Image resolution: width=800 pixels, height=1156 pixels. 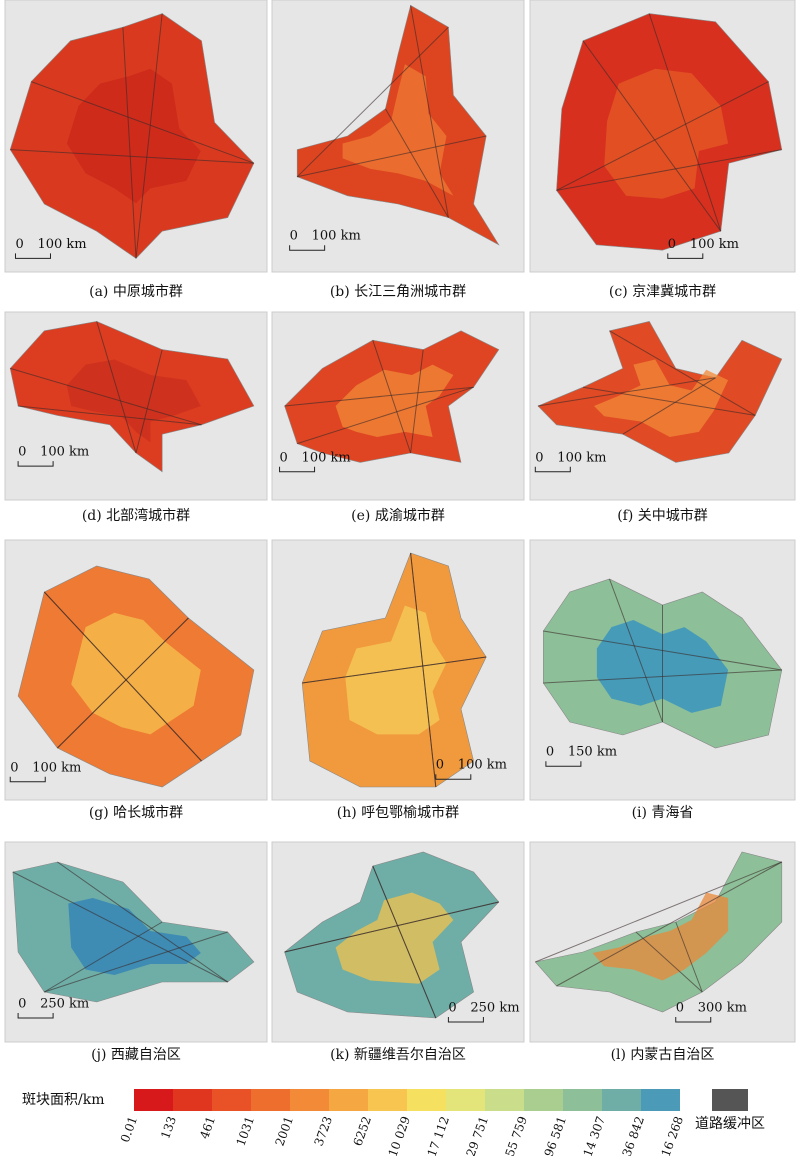 What do you see at coordinates (439, 1135) in the screenshot?
I see `legend-label: 17 112` at bounding box center [439, 1135].